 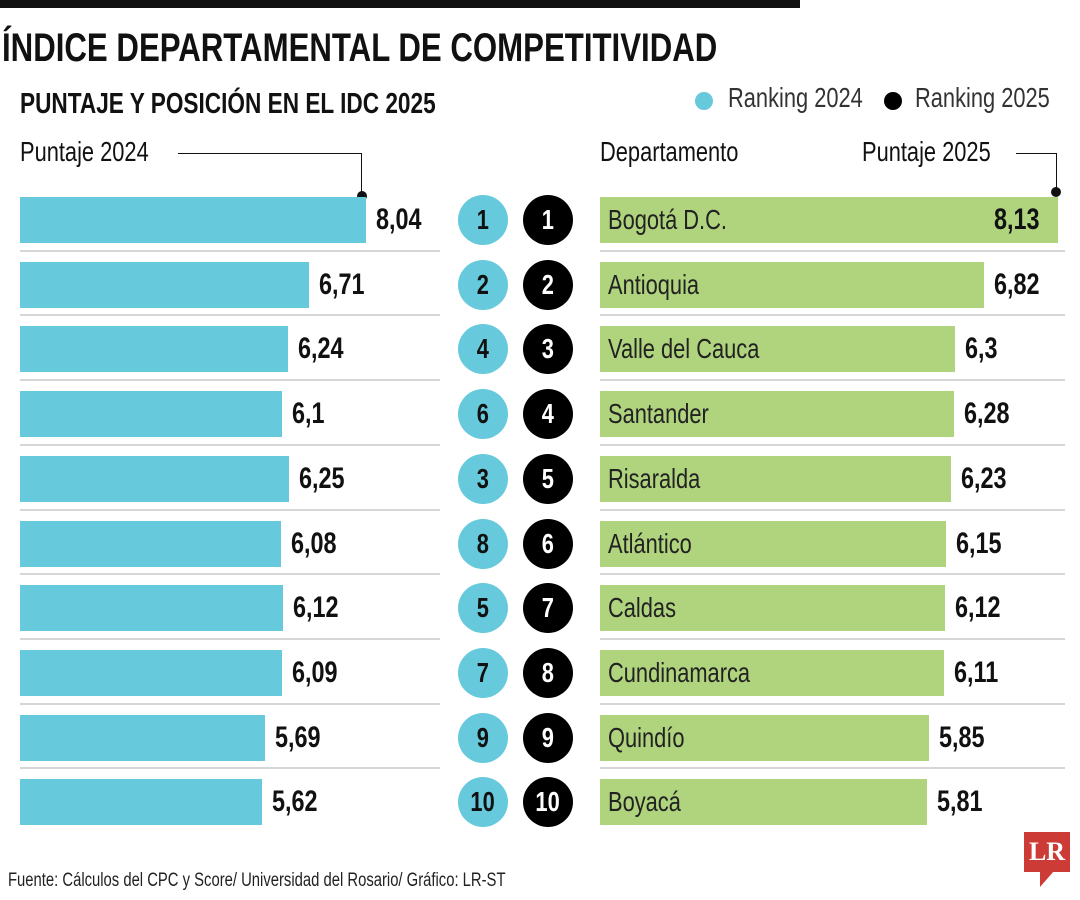 What do you see at coordinates (976, 672) in the screenshot?
I see `value-2025-text: 6,11` at bounding box center [976, 672].